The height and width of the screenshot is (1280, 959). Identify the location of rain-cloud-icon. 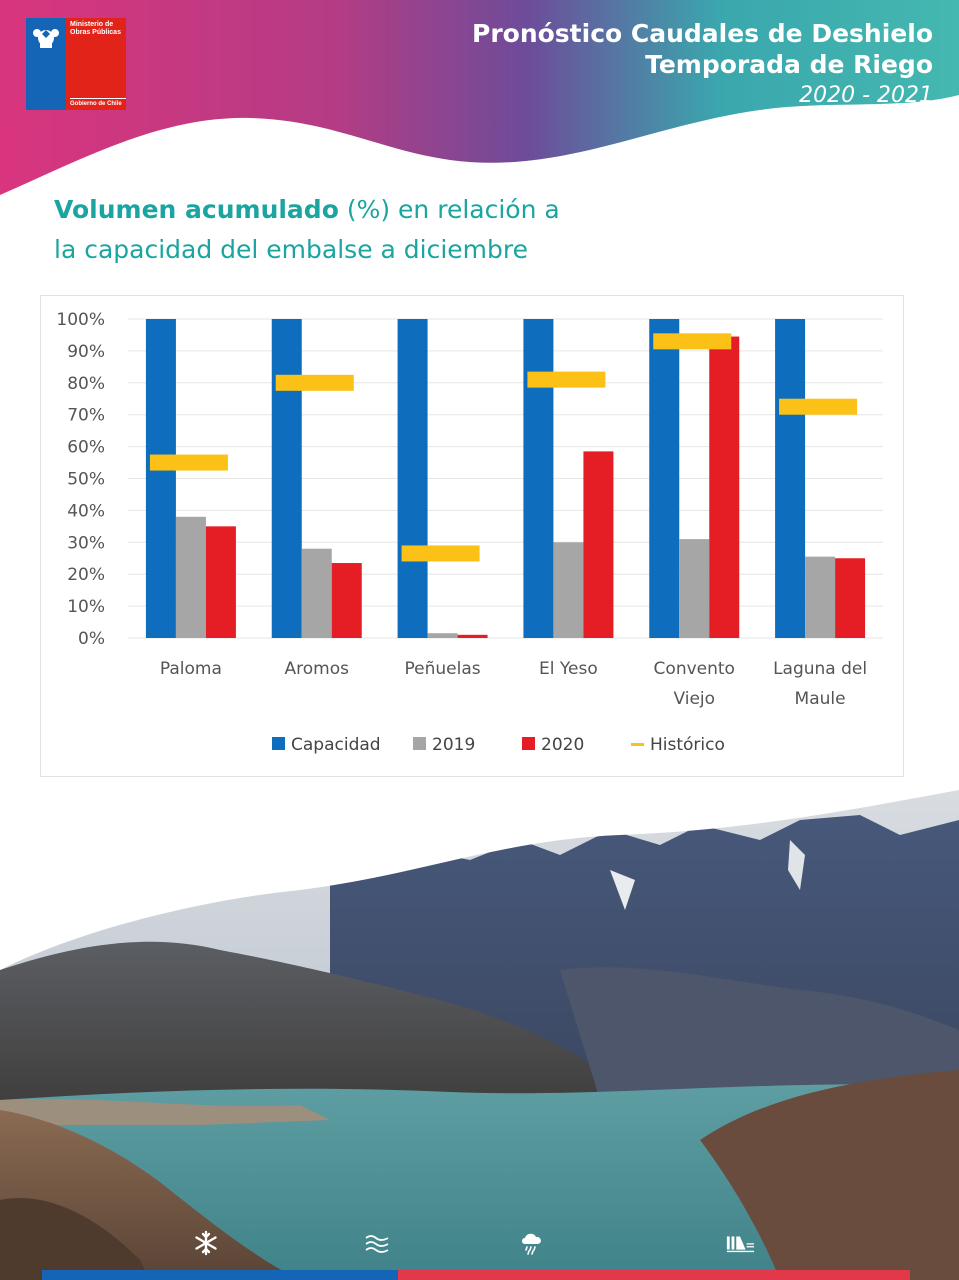
(532, 1243).